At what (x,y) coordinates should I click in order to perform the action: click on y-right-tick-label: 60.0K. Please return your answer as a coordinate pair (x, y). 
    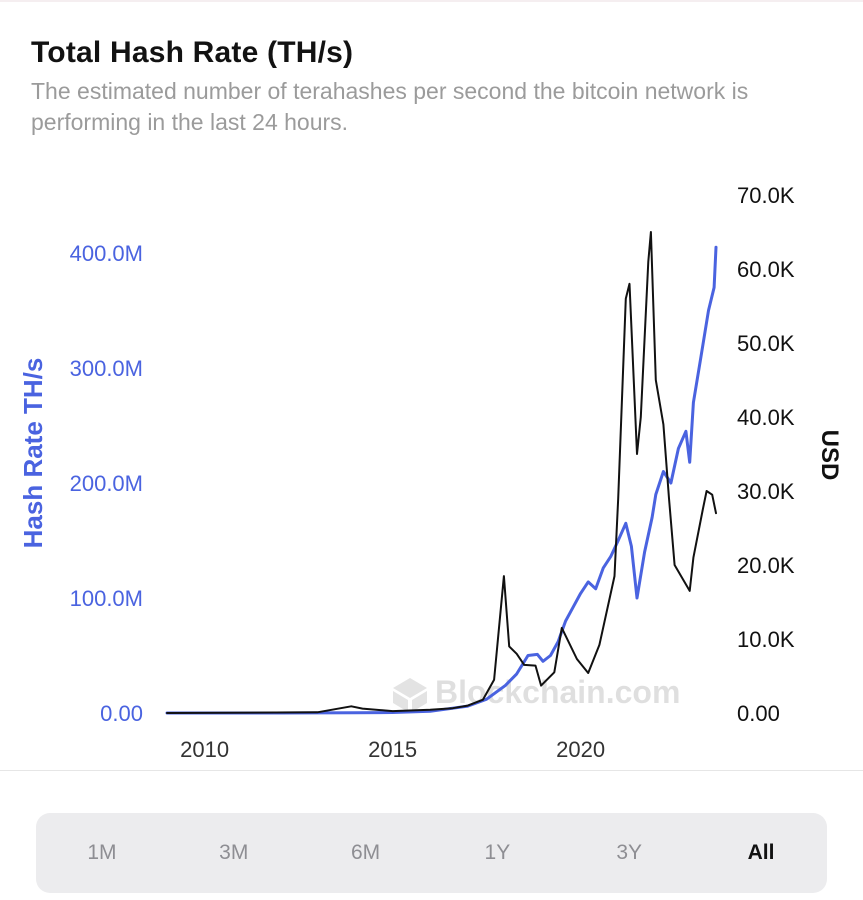
    Looking at the image, I should click on (766, 269).